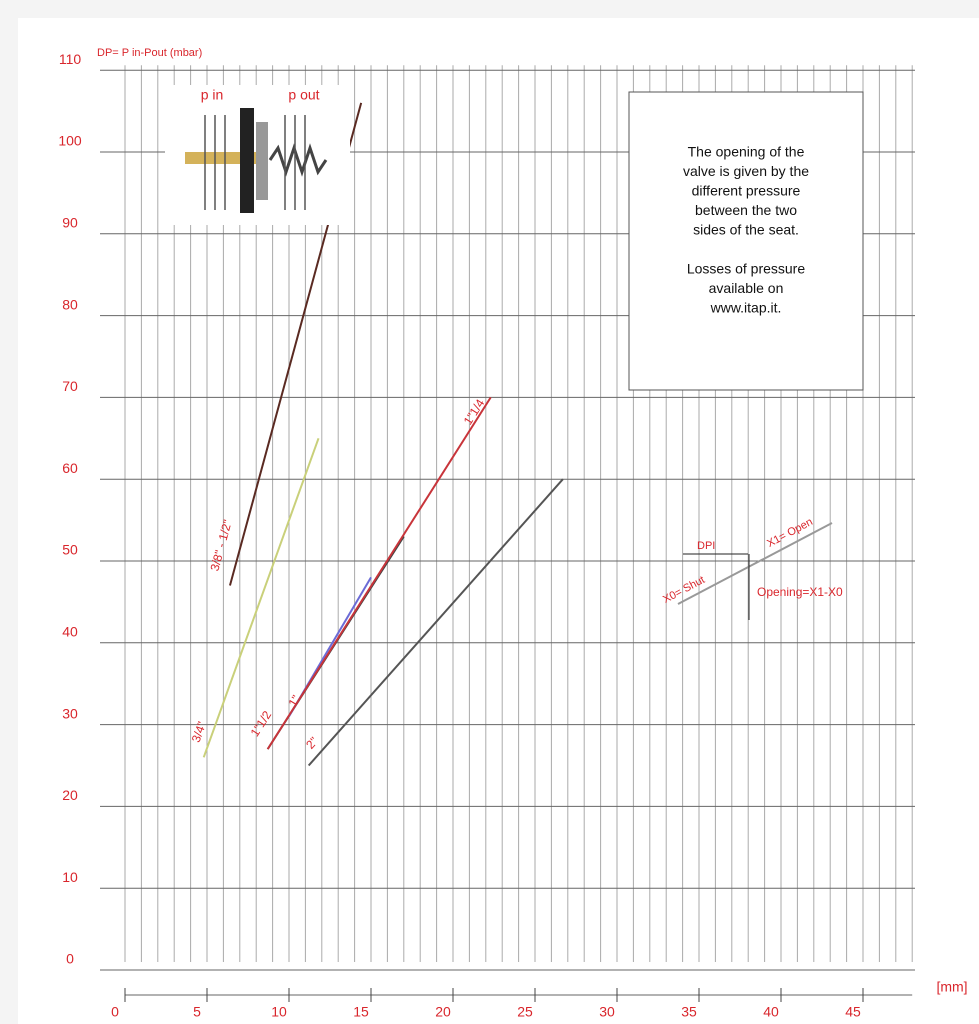 The height and width of the screenshot is (1024, 979). I want to click on x-tick-label: 40, so click(771, 1012).